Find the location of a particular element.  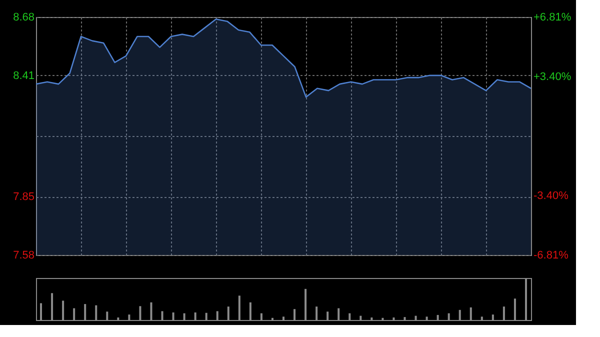

y2-tick-label: +6.81% is located at coordinates (553, 18).